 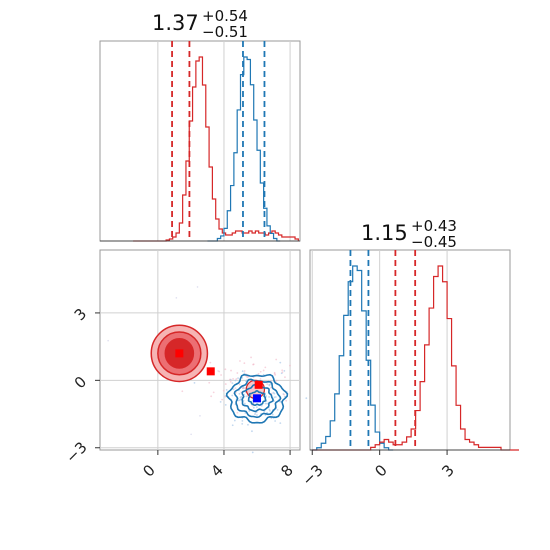 What do you see at coordinates (80, 382) in the screenshot?
I see `ytick-label-0: 0` at bounding box center [80, 382].